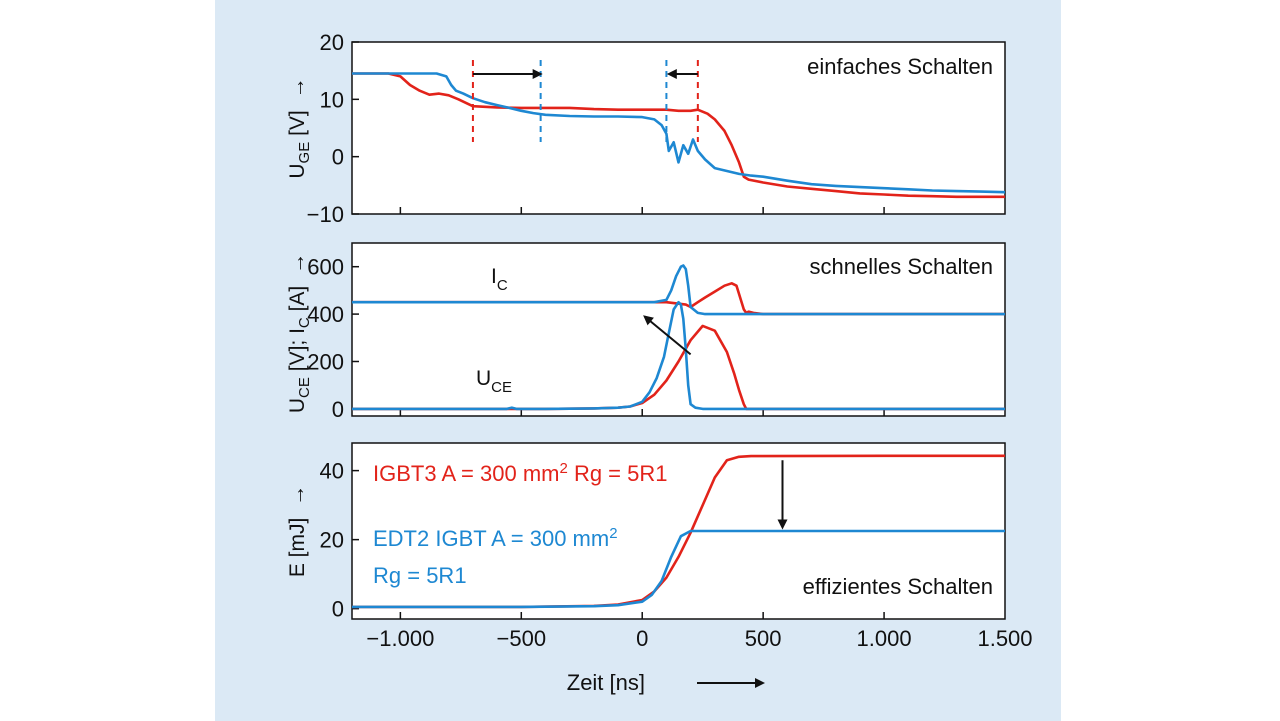 This screenshot has width=1280, height=721. Describe the element at coordinates (520, 473) in the screenshot. I see `legend-igbt3: IGBT3 A = 300 mm2 Rg = 5R1` at that location.